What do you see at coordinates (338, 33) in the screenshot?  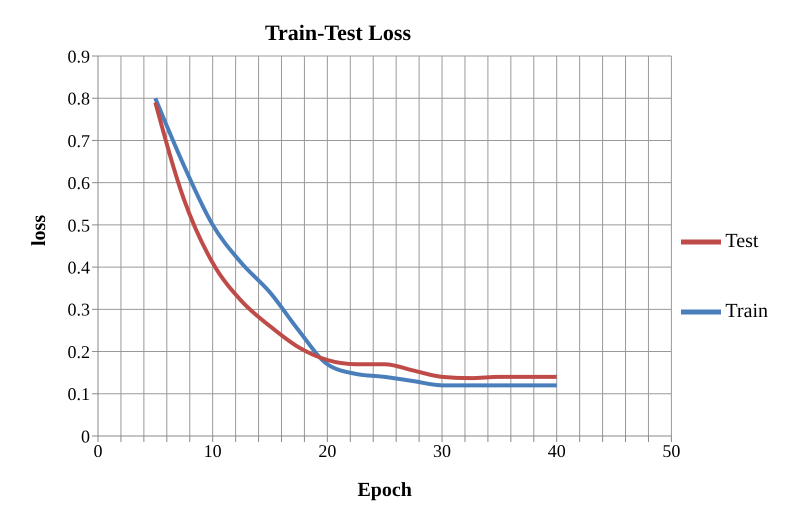 I see `chart-title: Train-Test Loss` at bounding box center [338, 33].